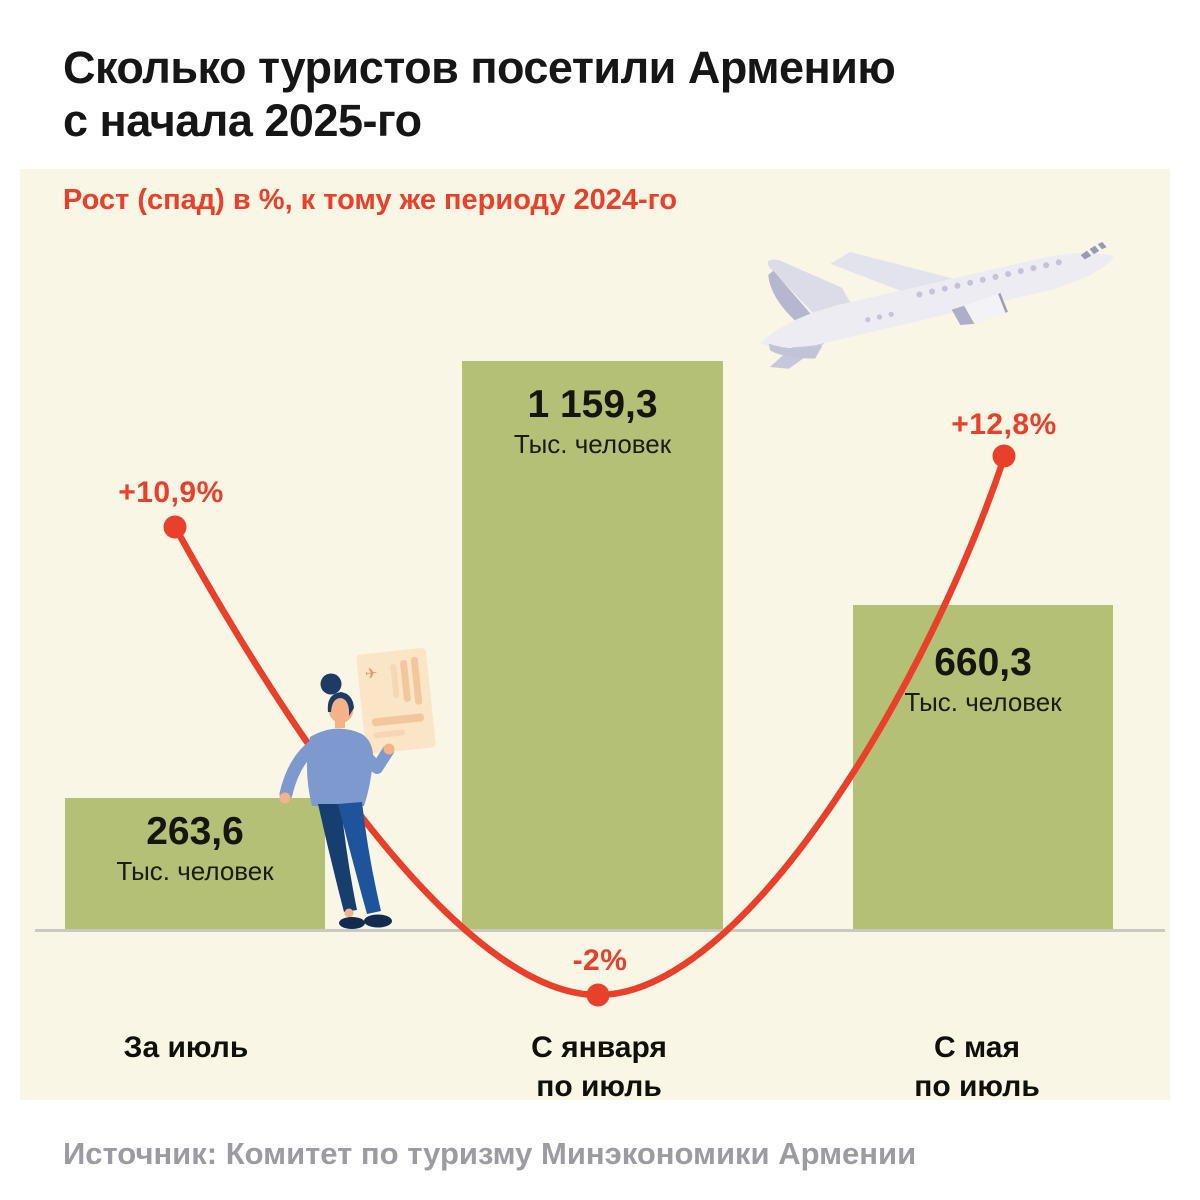 This screenshot has width=1200, height=1200. What do you see at coordinates (195, 831) in the screenshot?
I see `bar-value: 263,6` at bounding box center [195, 831].